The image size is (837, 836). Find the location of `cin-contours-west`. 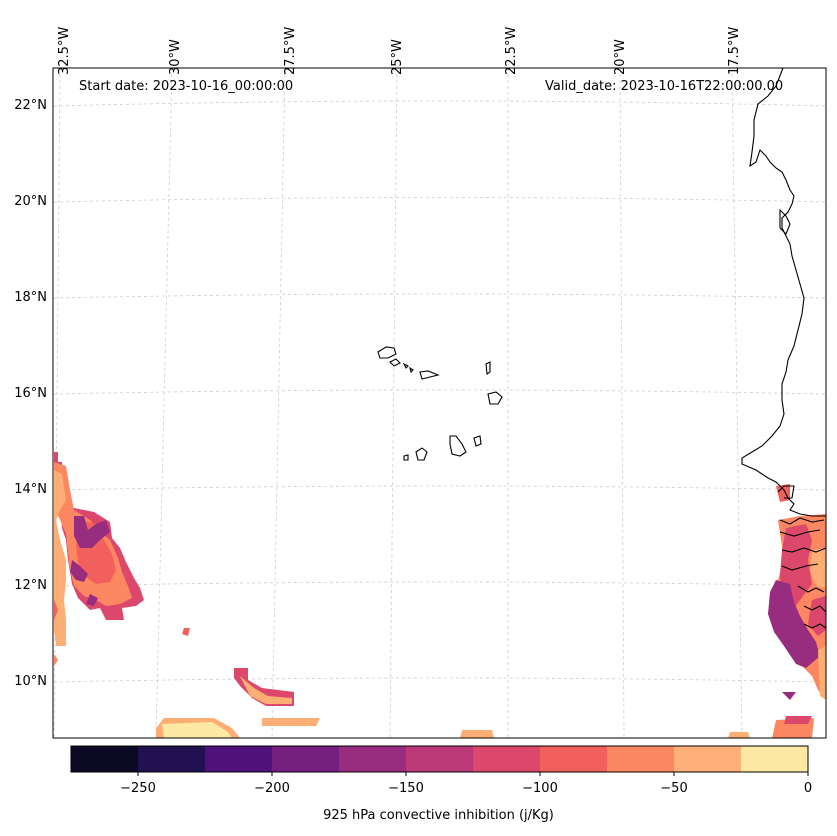

cin-contours-west is located at coordinates (122, 559).